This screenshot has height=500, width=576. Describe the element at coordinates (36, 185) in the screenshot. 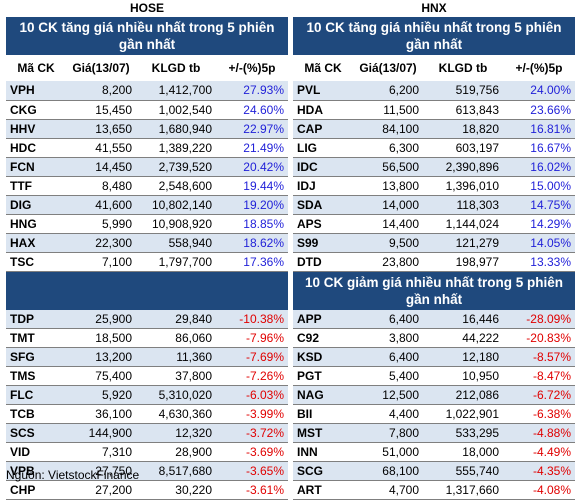

I see `stock-symbol: TTF` at that location.